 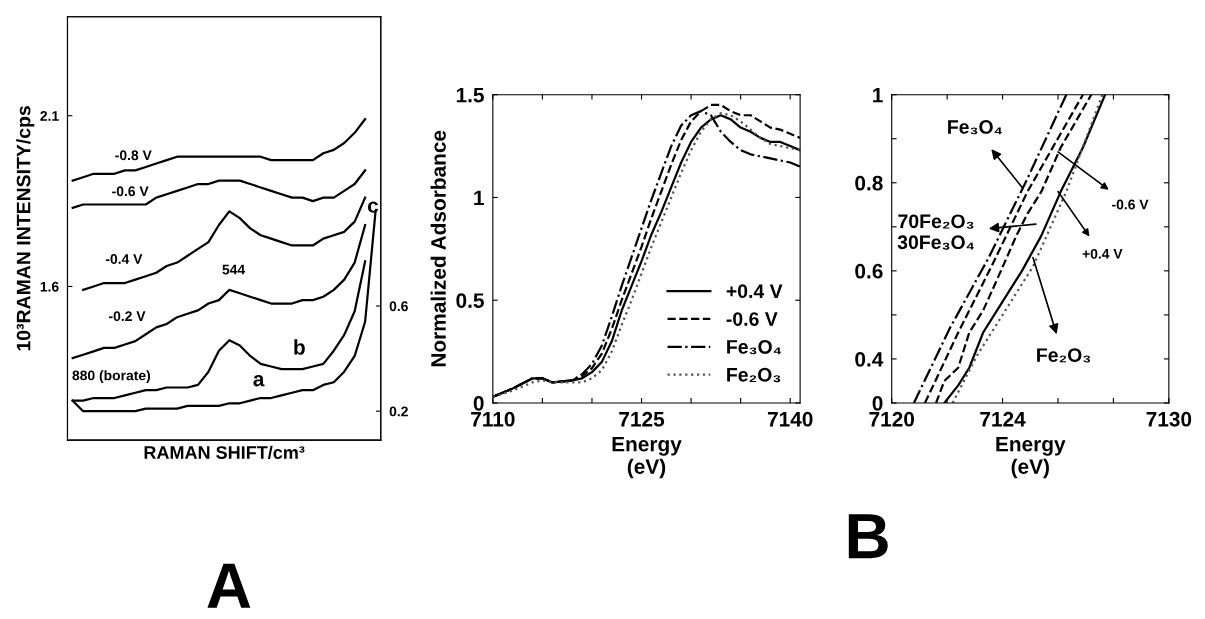 What do you see at coordinates (754, 375) in the screenshot?
I see `legend-label: Fe₂O₃` at bounding box center [754, 375].